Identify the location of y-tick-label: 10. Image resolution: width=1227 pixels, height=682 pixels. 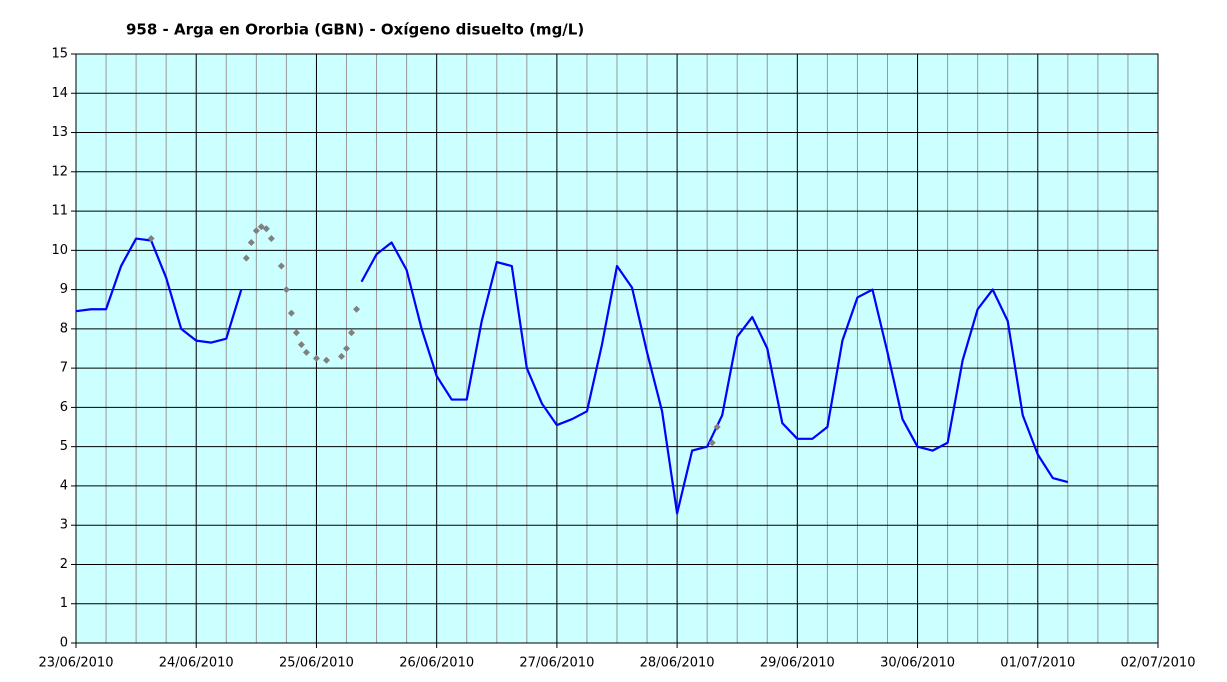
(59, 250).